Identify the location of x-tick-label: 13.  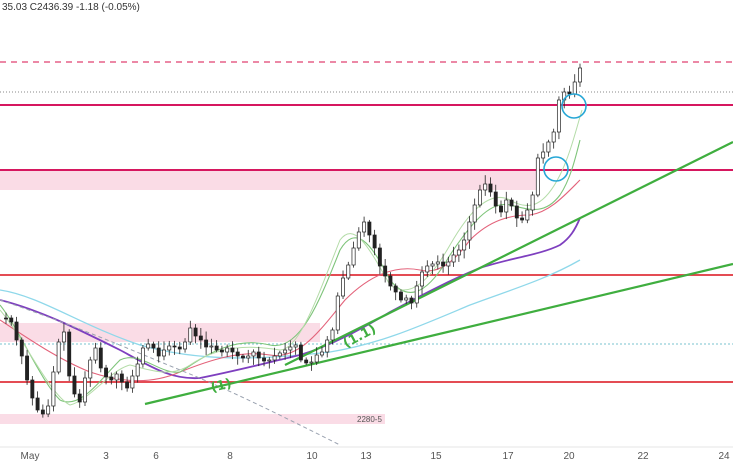
(366, 456).